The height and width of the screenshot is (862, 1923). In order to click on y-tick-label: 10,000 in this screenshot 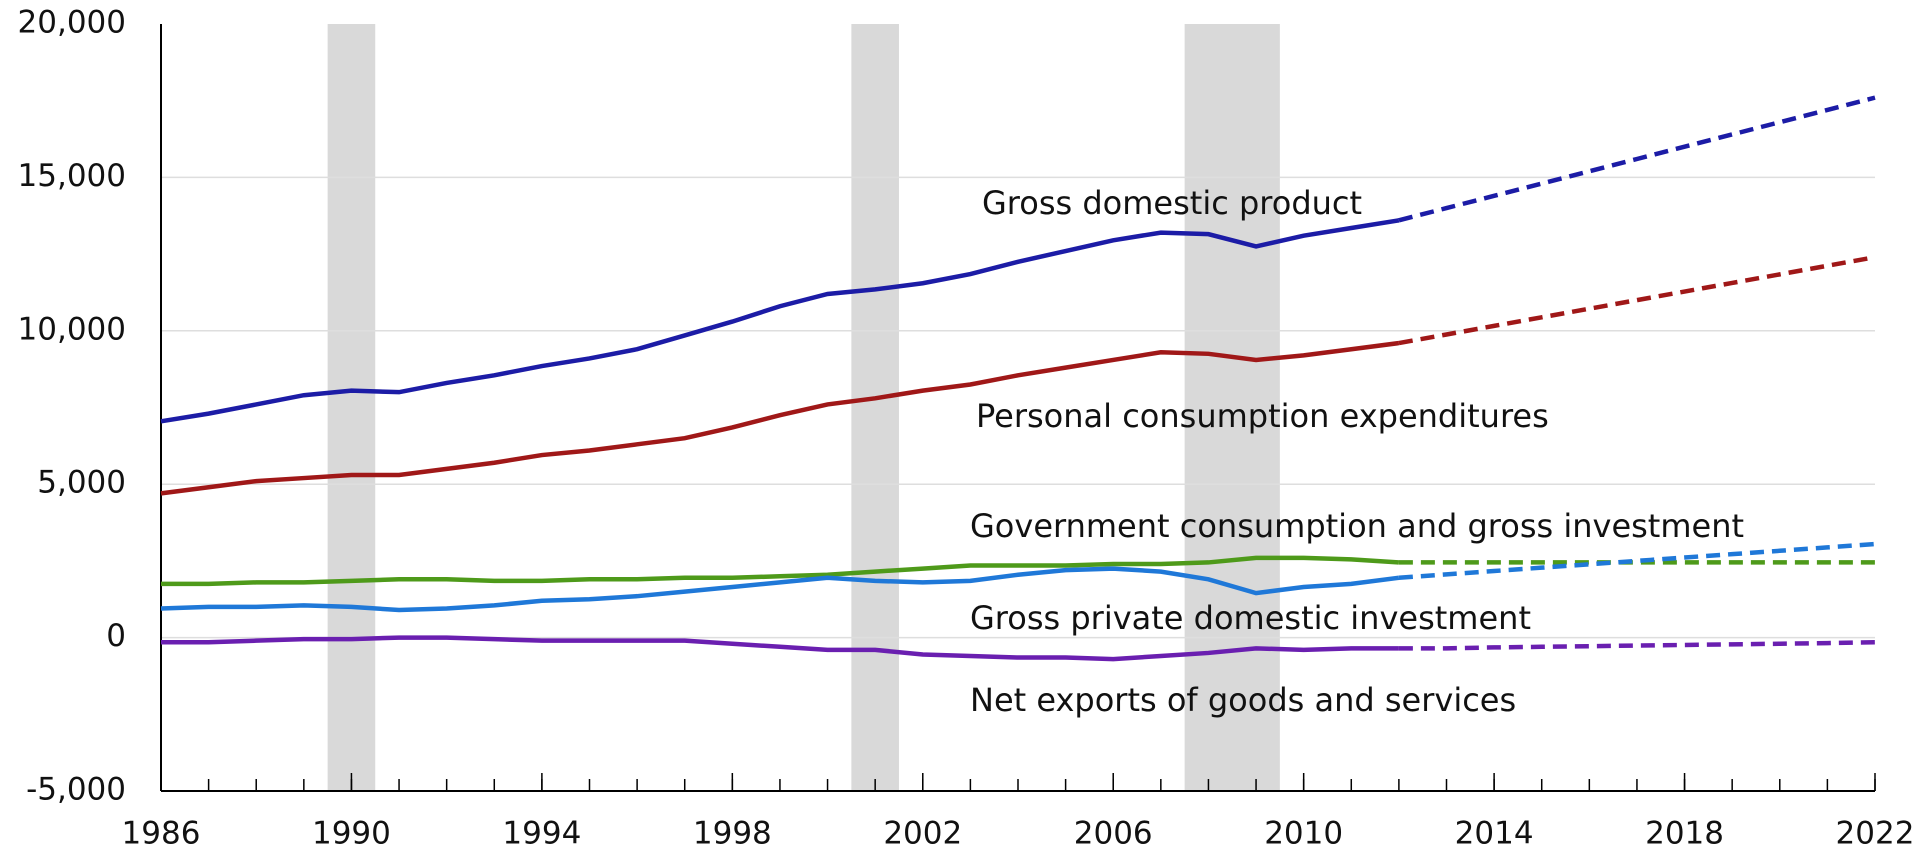, I will do `click(72, 329)`.